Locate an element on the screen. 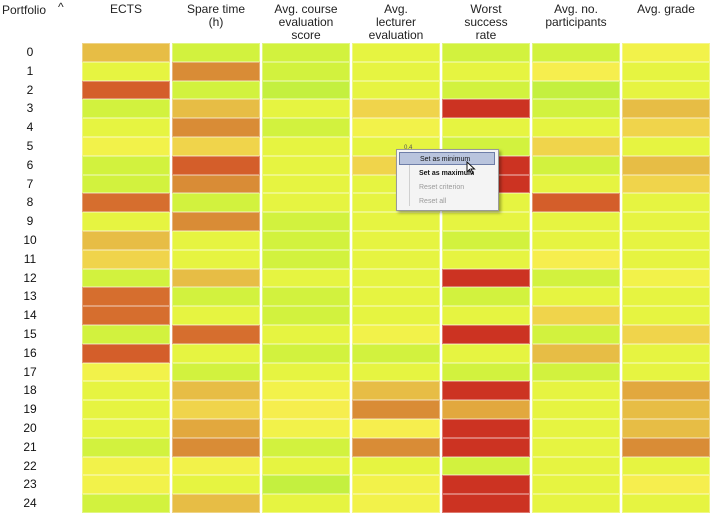 The image size is (712, 515). column-header: ECTS is located at coordinates (125, 9).